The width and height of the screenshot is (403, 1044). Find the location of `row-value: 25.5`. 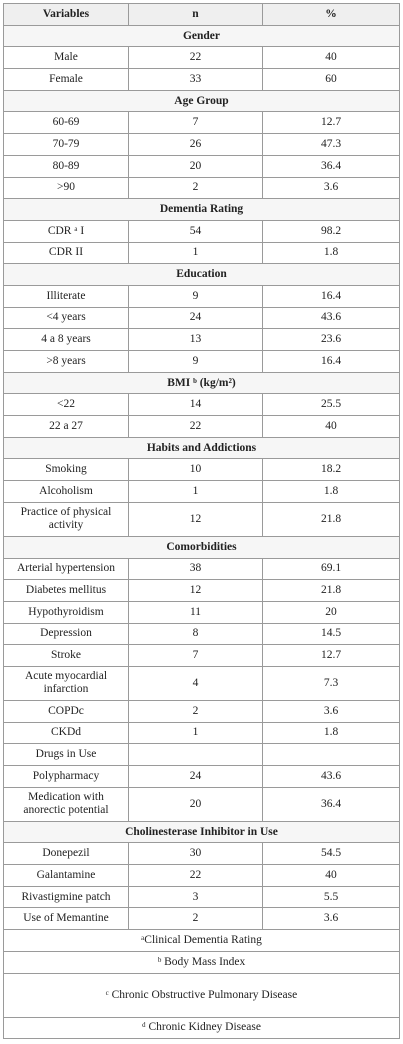

row-value: 25.5 is located at coordinates (331, 405).